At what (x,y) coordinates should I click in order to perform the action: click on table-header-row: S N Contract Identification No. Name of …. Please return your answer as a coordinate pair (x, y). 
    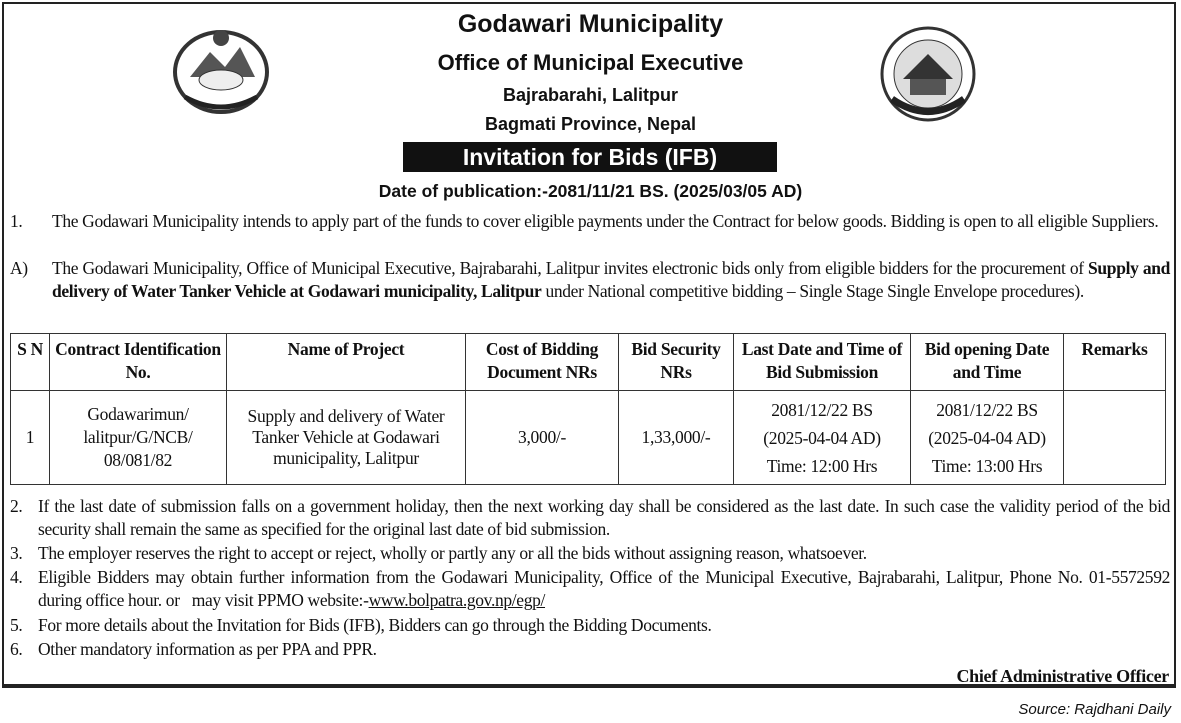
    Looking at the image, I should click on (588, 362).